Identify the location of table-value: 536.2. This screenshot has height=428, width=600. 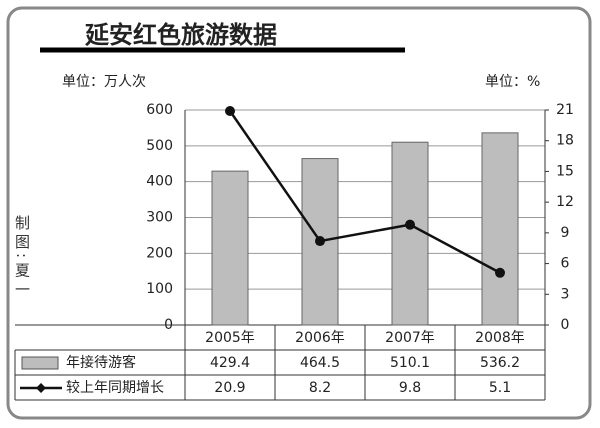
(500, 363).